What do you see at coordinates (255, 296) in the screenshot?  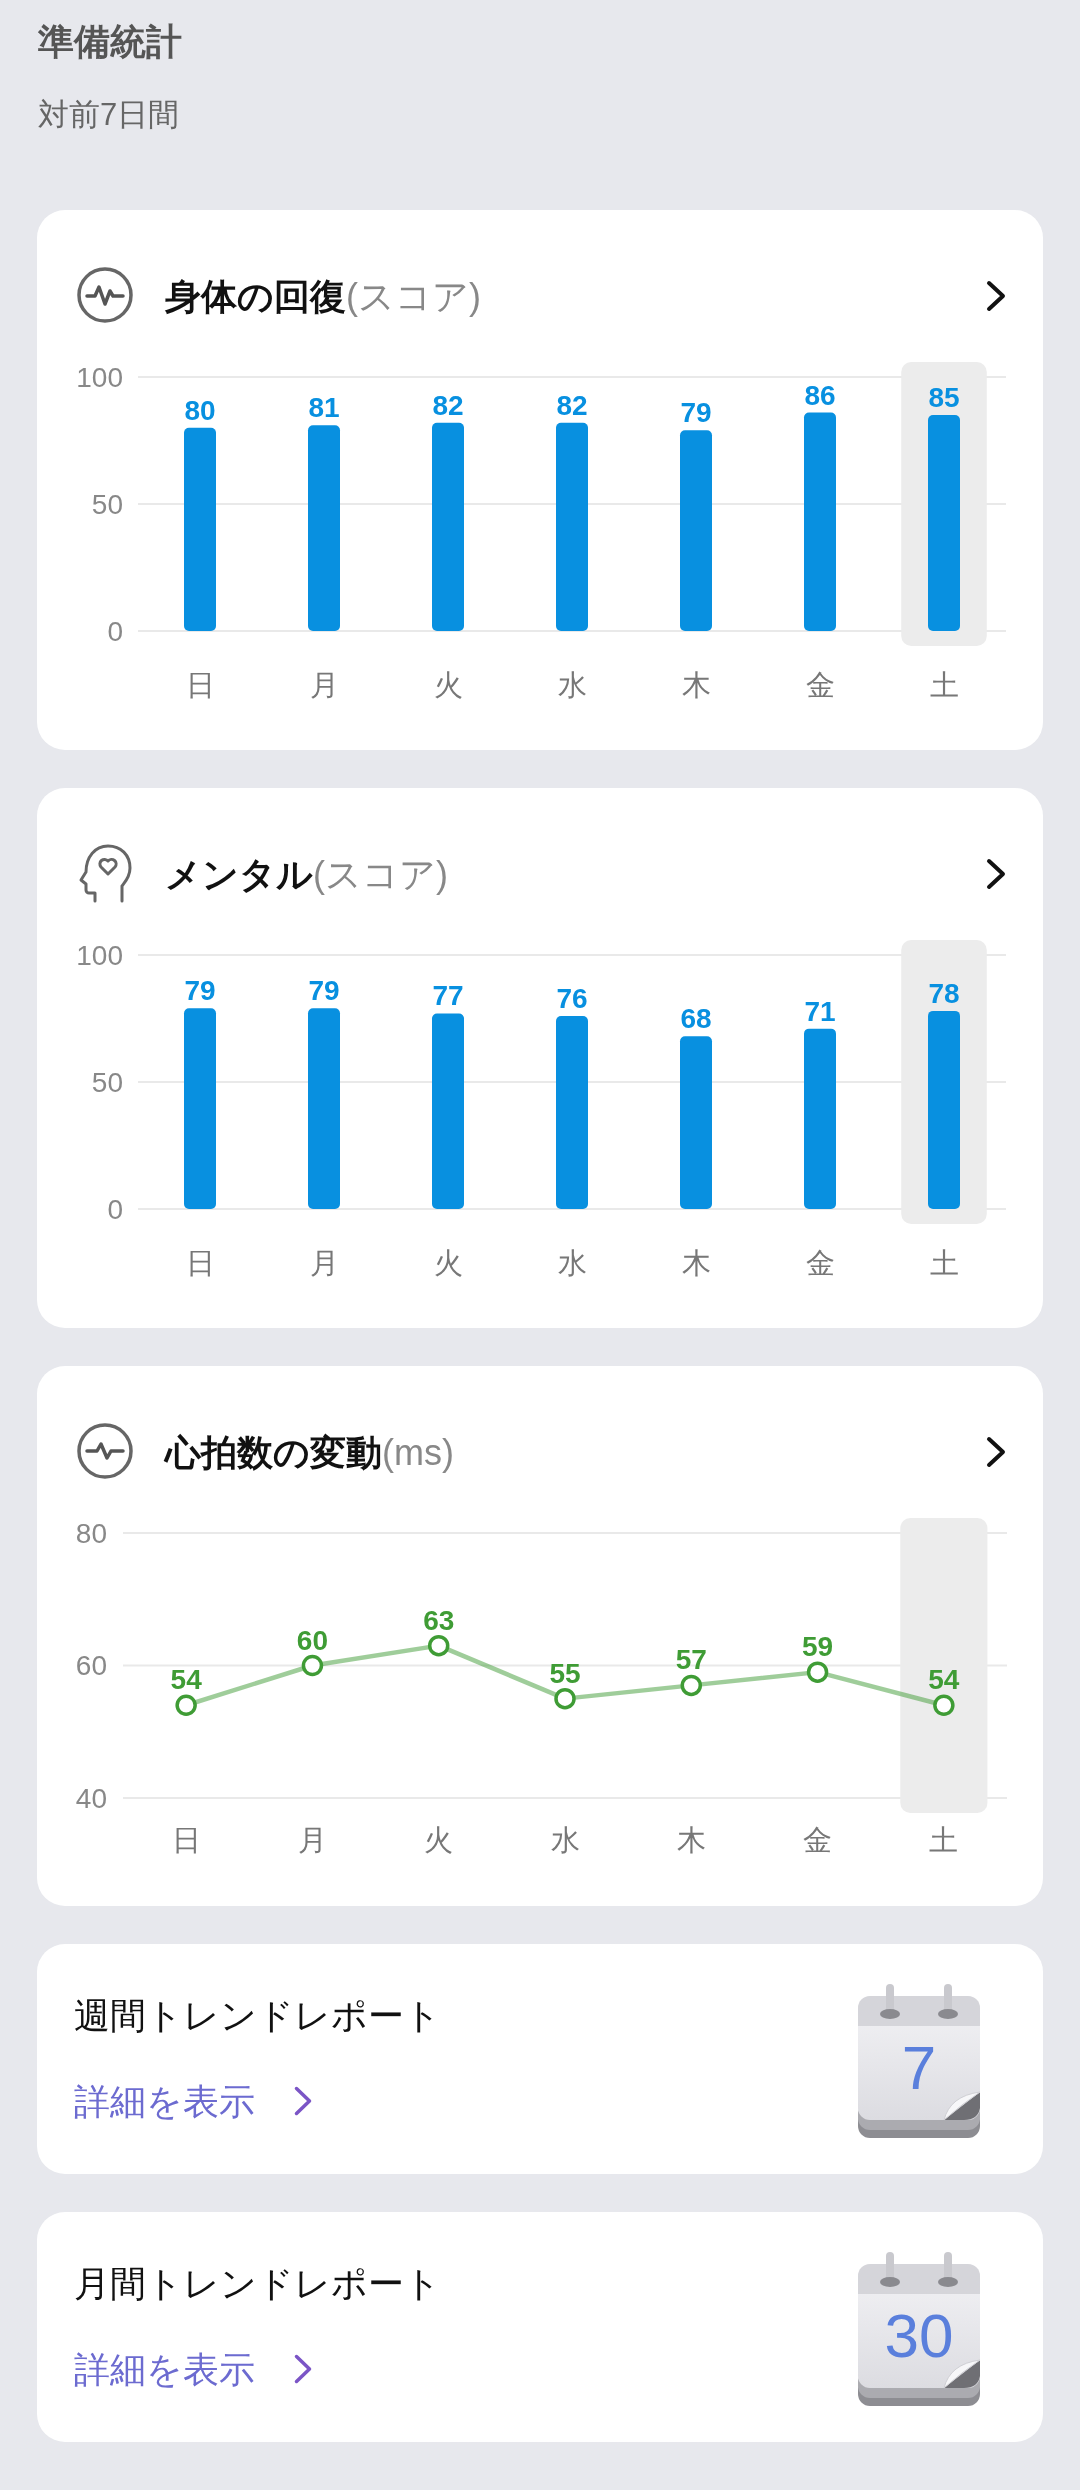 I see `chart-title: 身体の回復` at bounding box center [255, 296].